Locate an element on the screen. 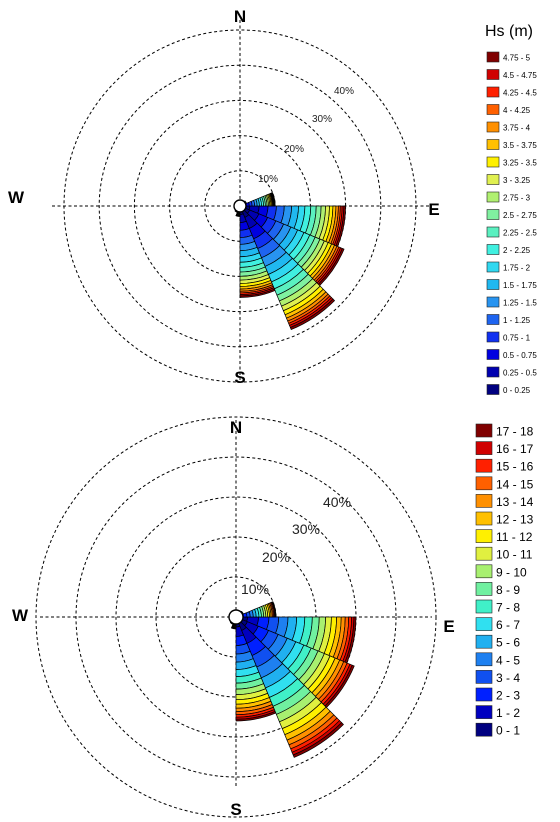 Image resolution: width=560 pixels, height=822 pixels. legend-label: 2.25 - 2.5 is located at coordinates (520, 233).